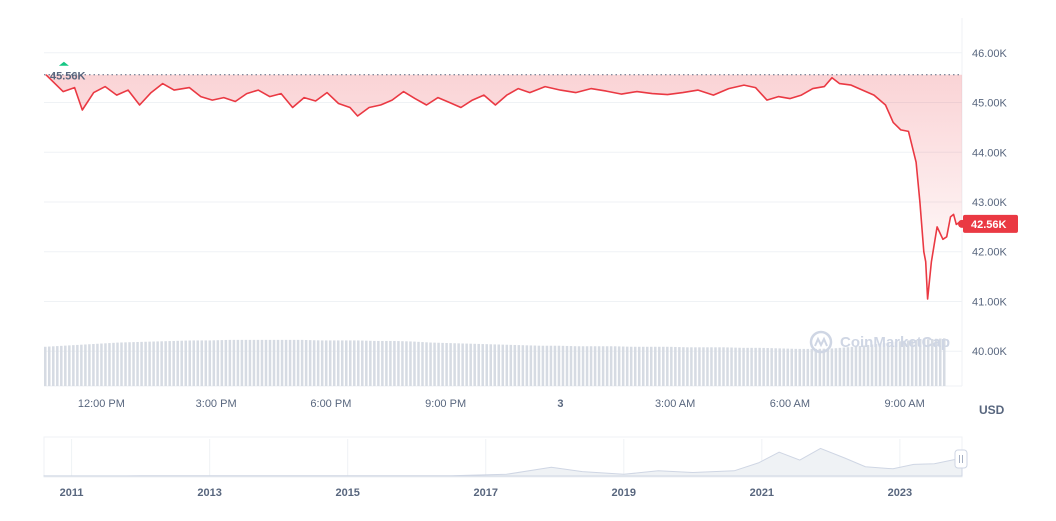 The height and width of the screenshot is (521, 1056). What do you see at coordinates (68, 77) in the screenshot?
I see `open-price-label: 45.56K` at bounding box center [68, 77].